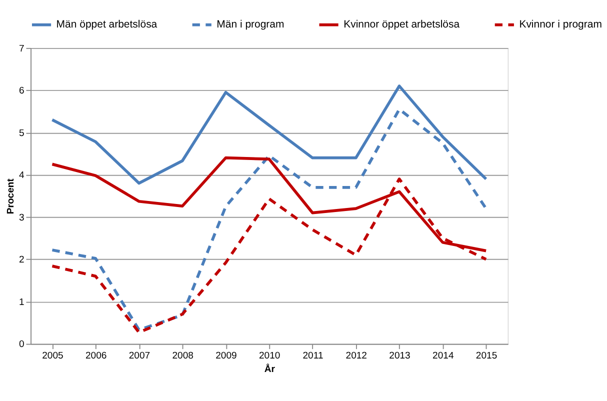 The width and height of the screenshot is (607, 401). I want to click on y-tick-label: 0, so click(21, 344).